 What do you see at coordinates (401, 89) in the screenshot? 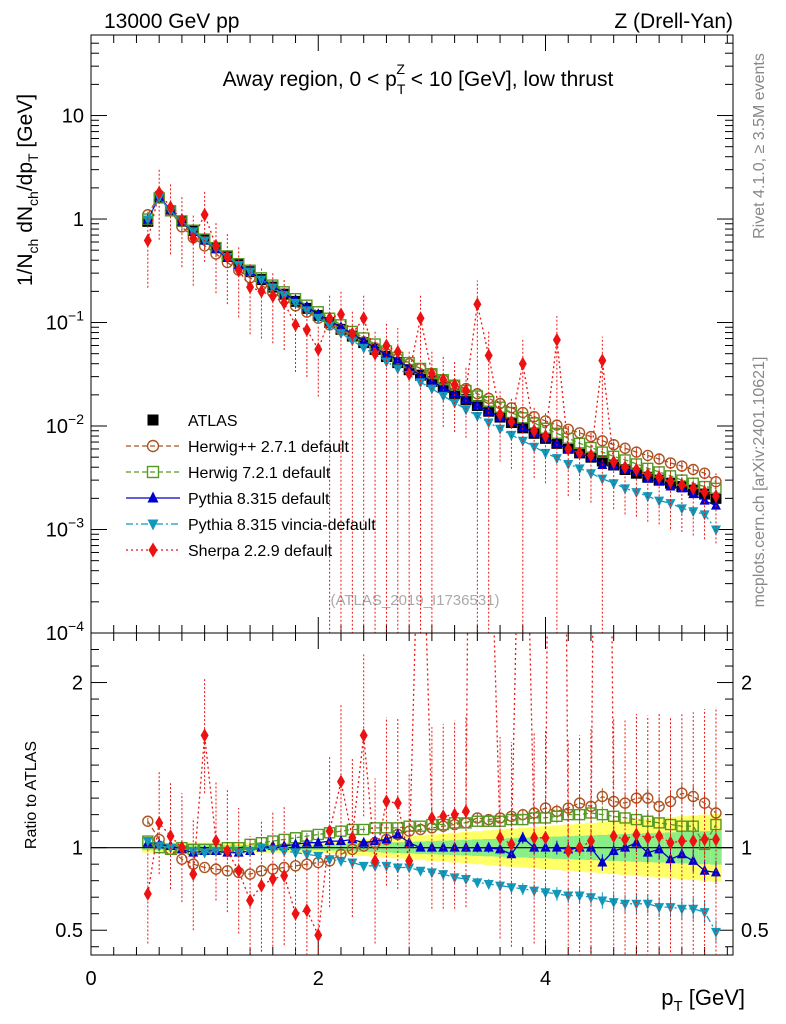
I see `main-title-sub: T` at bounding box center [401, 89].